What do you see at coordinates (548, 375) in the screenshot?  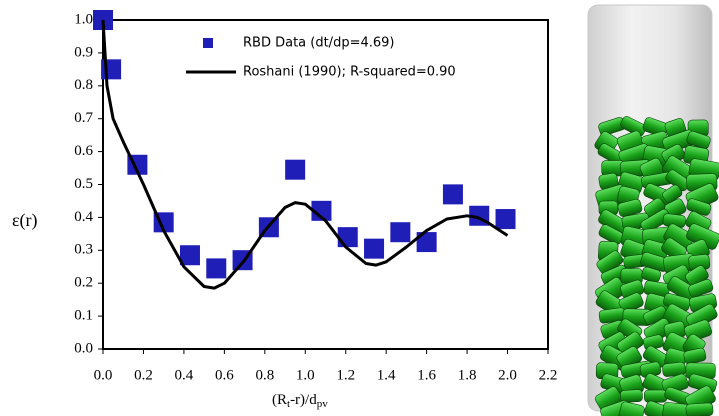 I see `x-tick-label: 2.2` at bounding box center [548, 375].